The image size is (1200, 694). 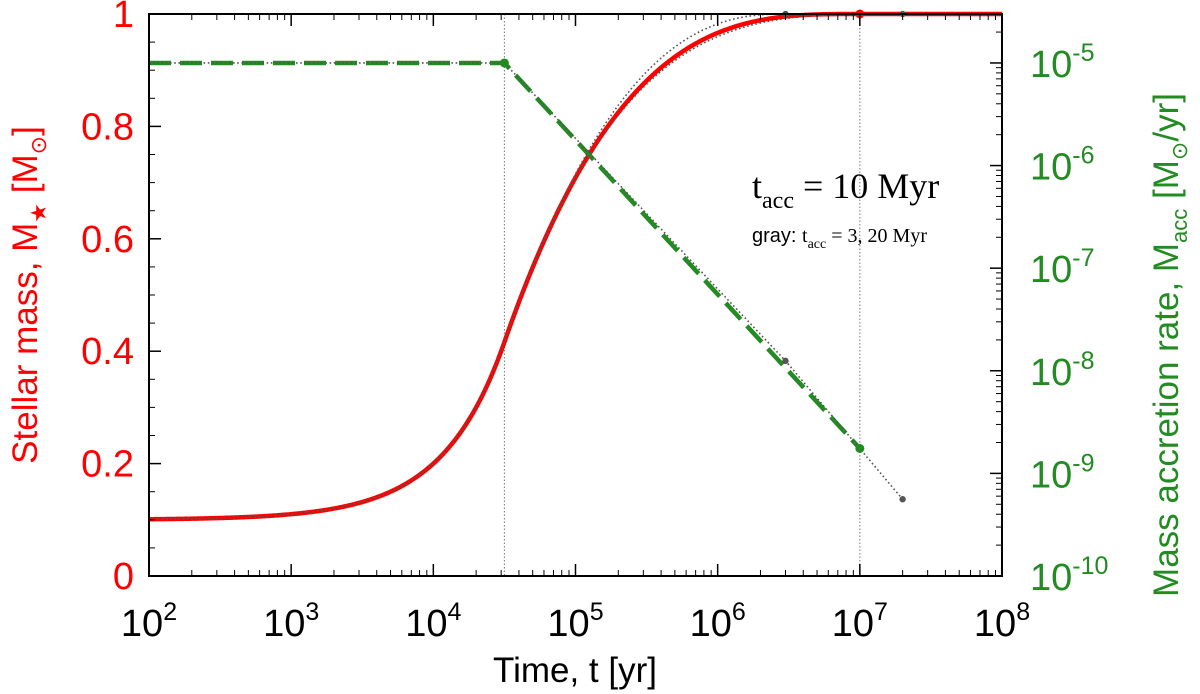 I want to click on rate-end-point-20myr, so click(x=902, y=499).